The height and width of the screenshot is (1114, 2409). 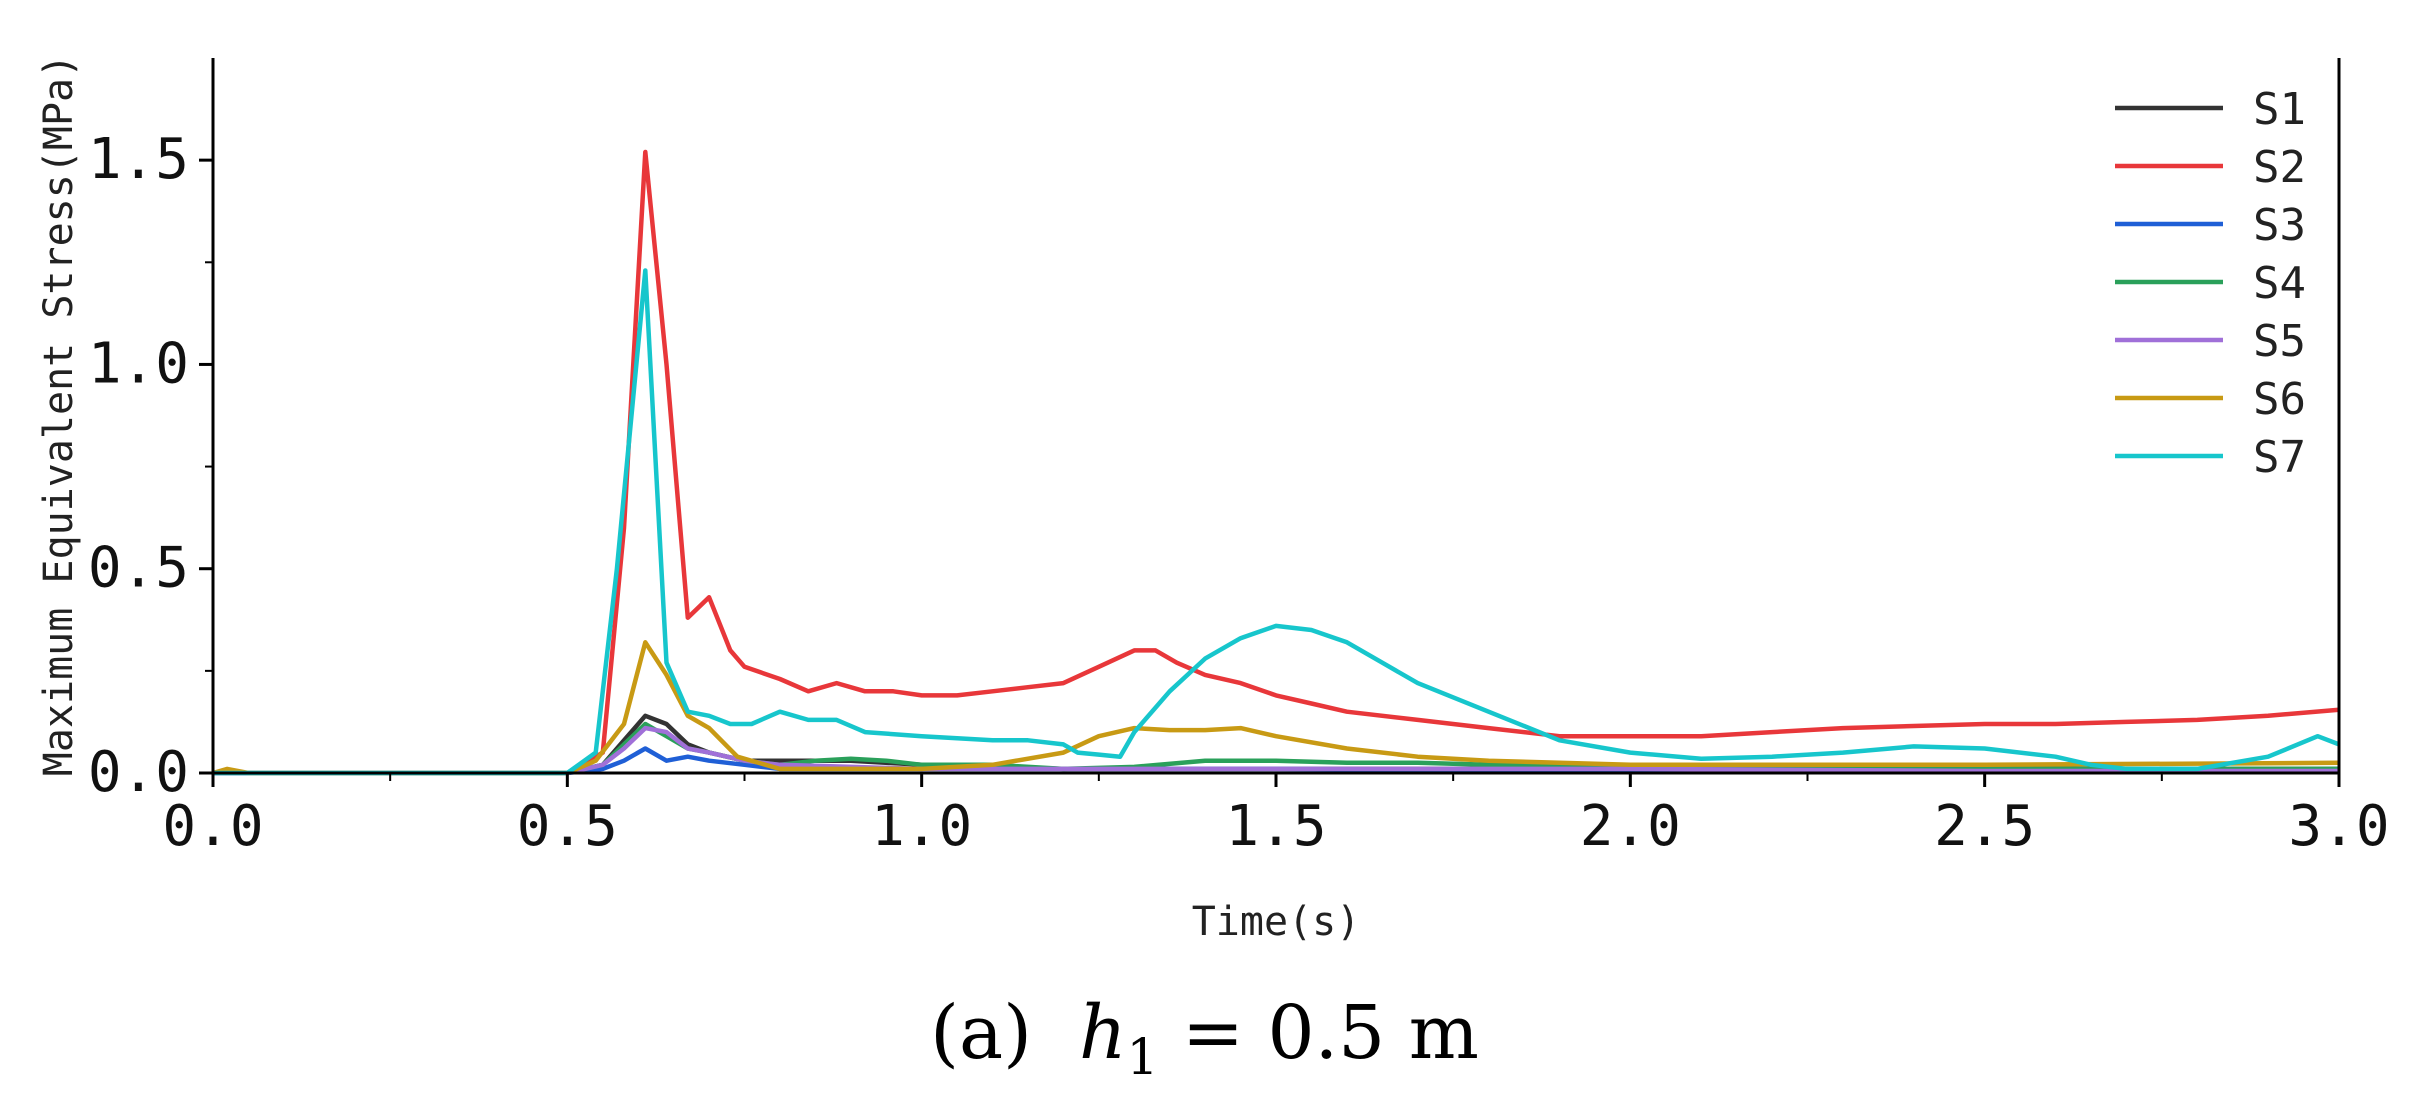 What do you see at coordinates (2338, 826) in the screenshot?
I see `x-tick-label: 3.0` at bounding box center [2338, 826].